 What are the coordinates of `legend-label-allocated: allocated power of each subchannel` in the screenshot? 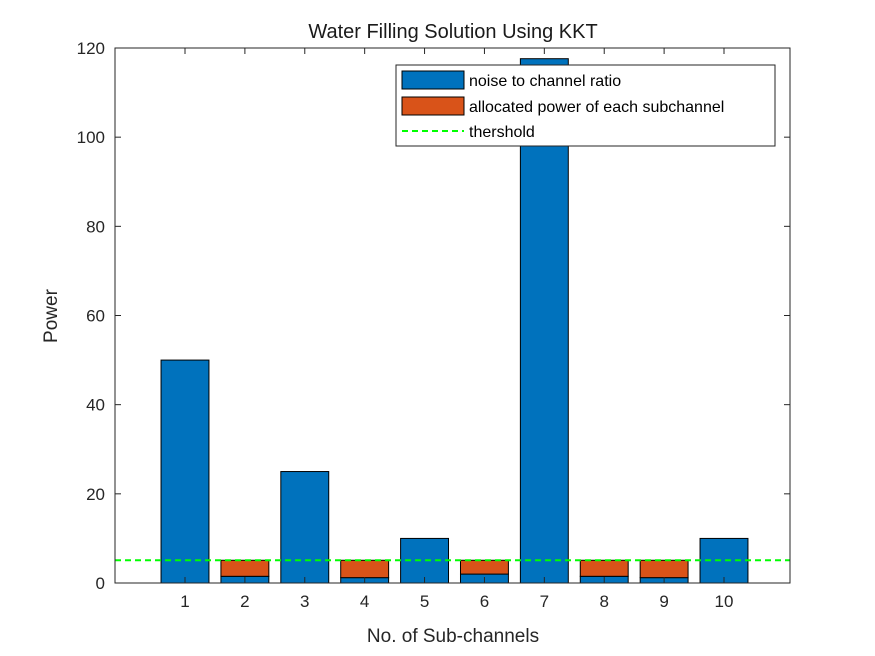 It's located at (596, 107).